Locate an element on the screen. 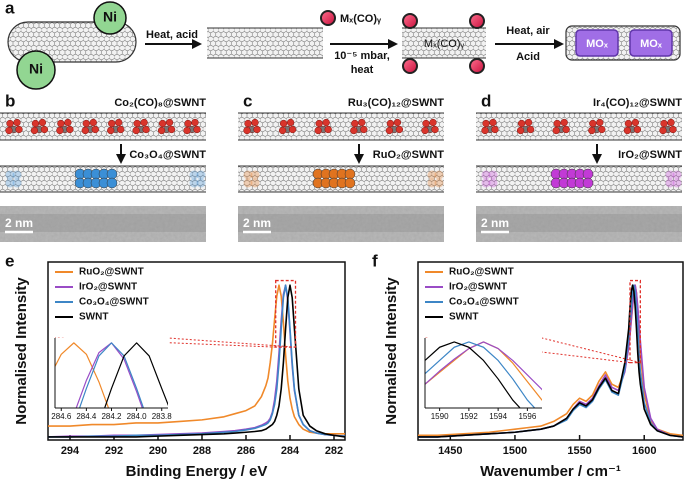  x-tick-label: 282 is located at coordinates (334, 451).